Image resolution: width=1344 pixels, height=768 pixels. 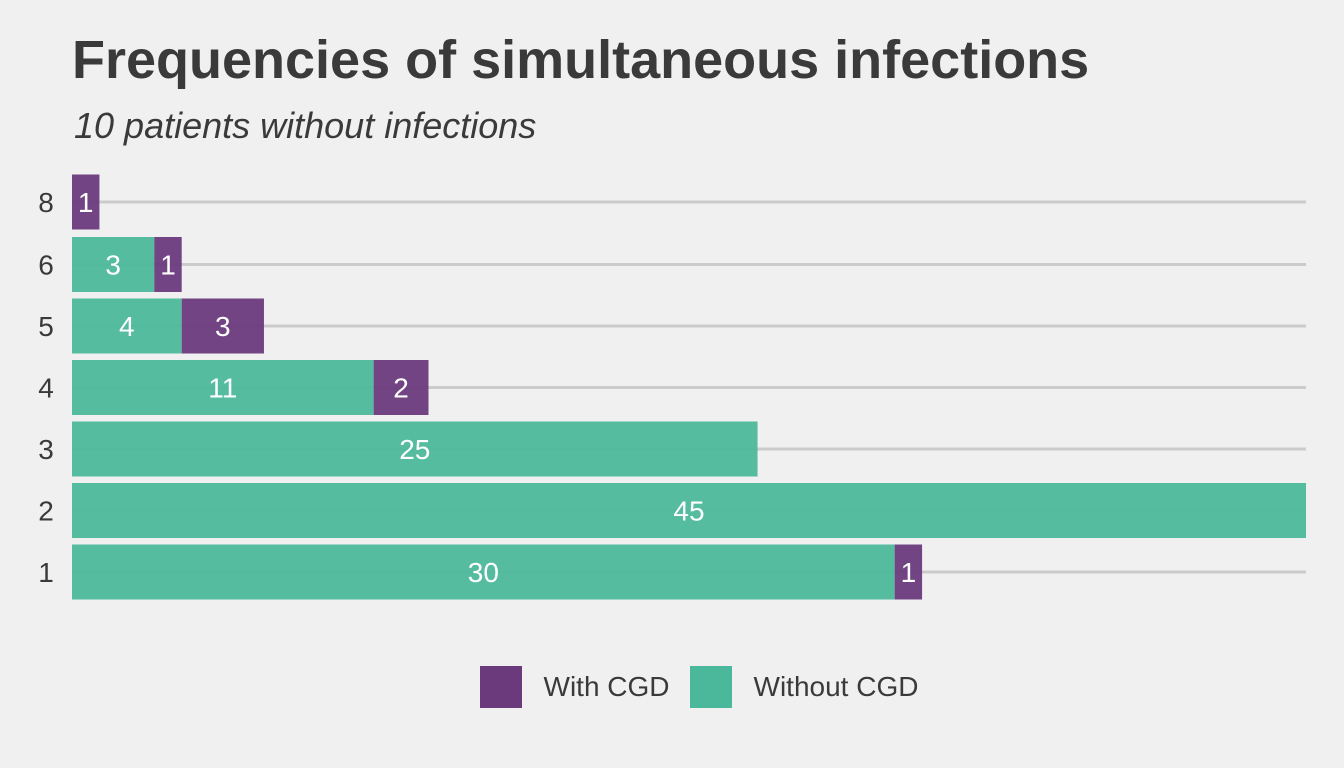 I want to click on data-label-without-cgd-6: 3, so click(x=113, y=265).